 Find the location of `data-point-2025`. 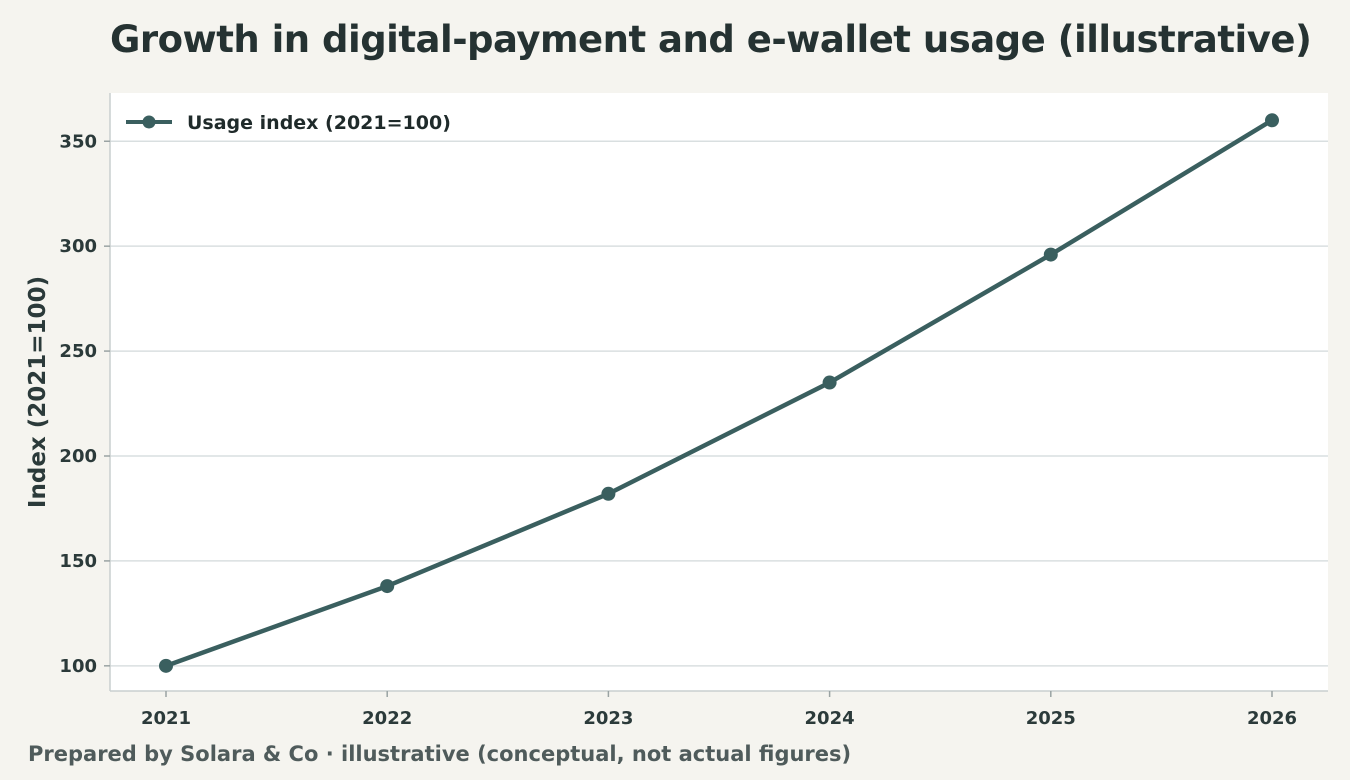

data-point-2025 is located at coordinates (1050, 254).